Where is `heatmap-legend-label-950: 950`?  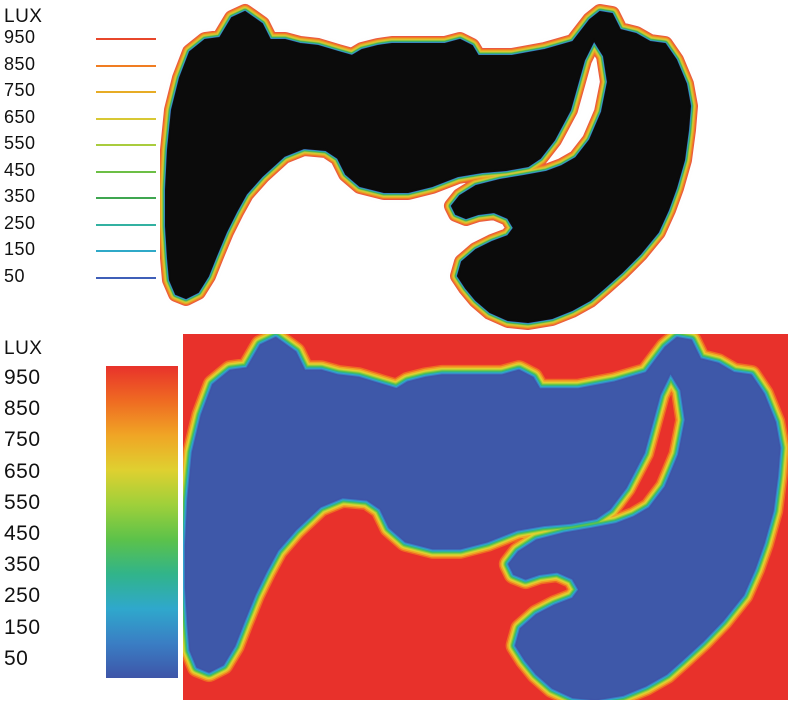 heatmap-legend-label-950: 950 is located at coordinates (22, 377).